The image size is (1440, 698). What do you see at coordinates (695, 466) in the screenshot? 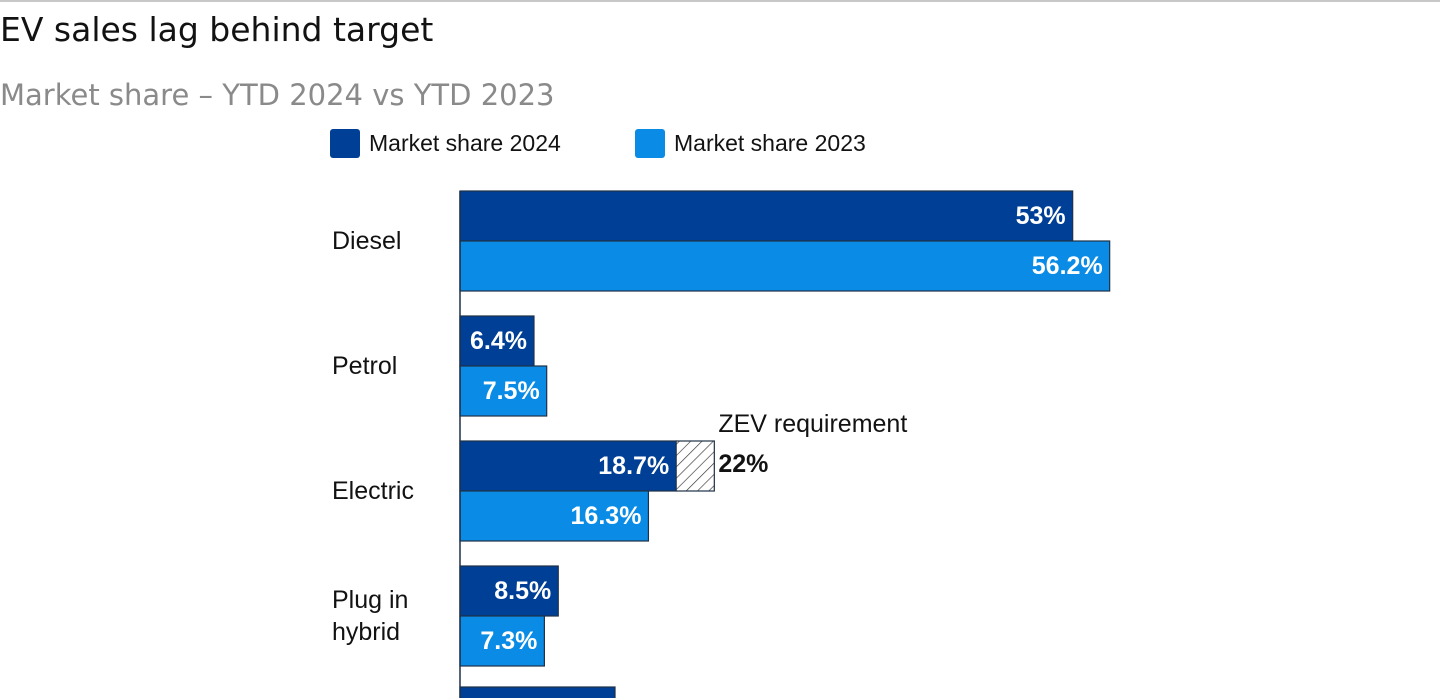
I see `zev-requirement-gap` at bounding box center [695, 466].